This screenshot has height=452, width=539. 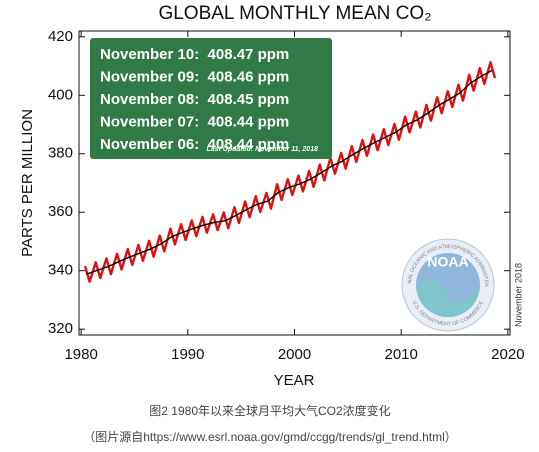 I want to click on info-line: November 07: 408.44 ppm, so click(x=194, y=121).